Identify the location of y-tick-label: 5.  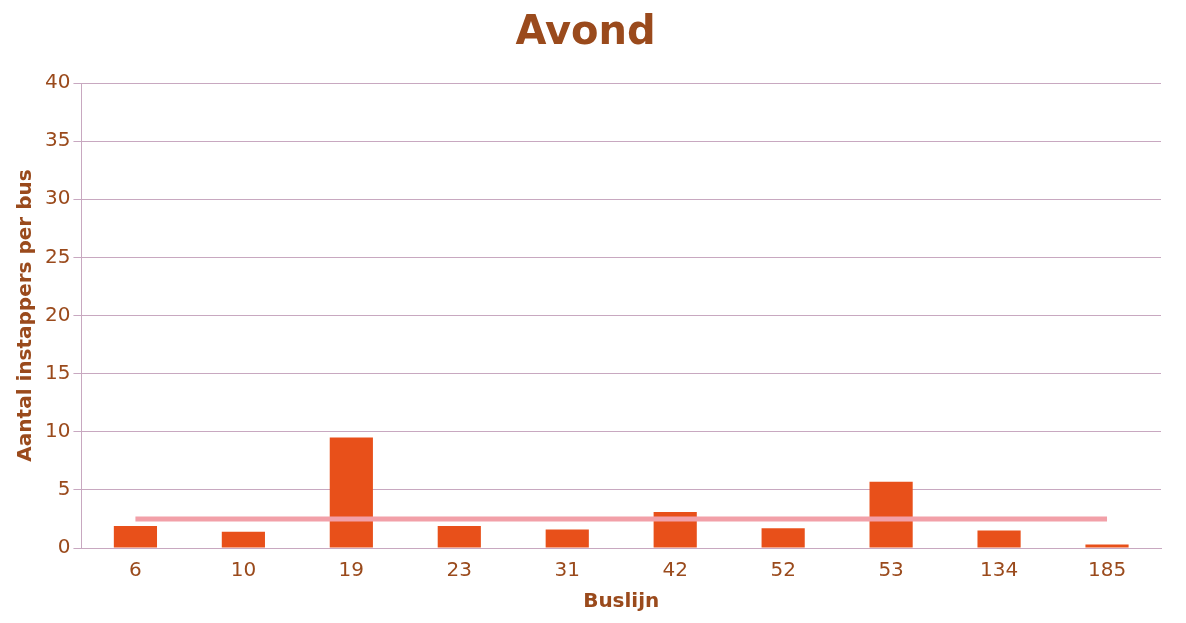
(64, 488).